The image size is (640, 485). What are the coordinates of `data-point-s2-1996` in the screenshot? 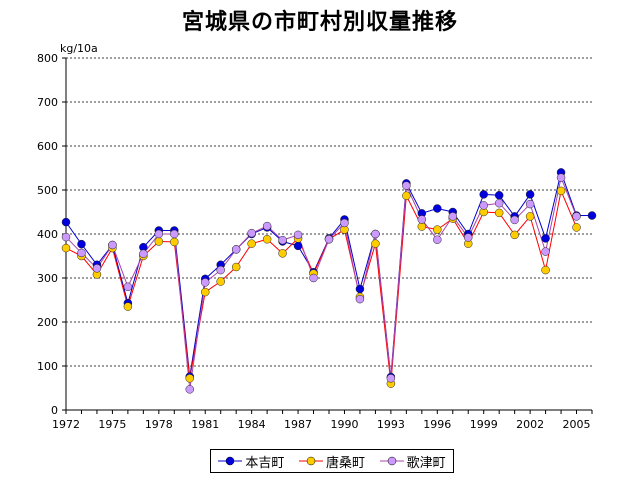 It's located at (437, 239).